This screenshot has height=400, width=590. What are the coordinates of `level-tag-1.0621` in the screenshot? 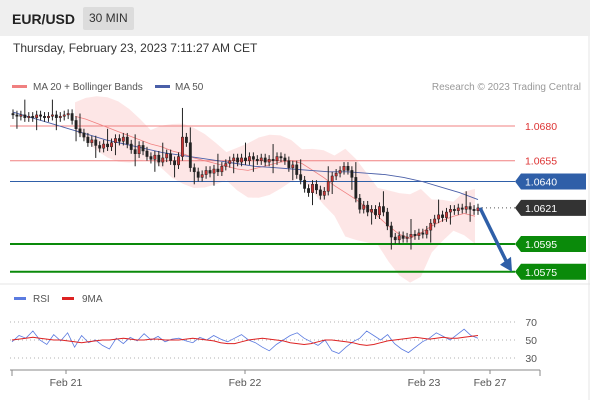 It's located at (550, 207).